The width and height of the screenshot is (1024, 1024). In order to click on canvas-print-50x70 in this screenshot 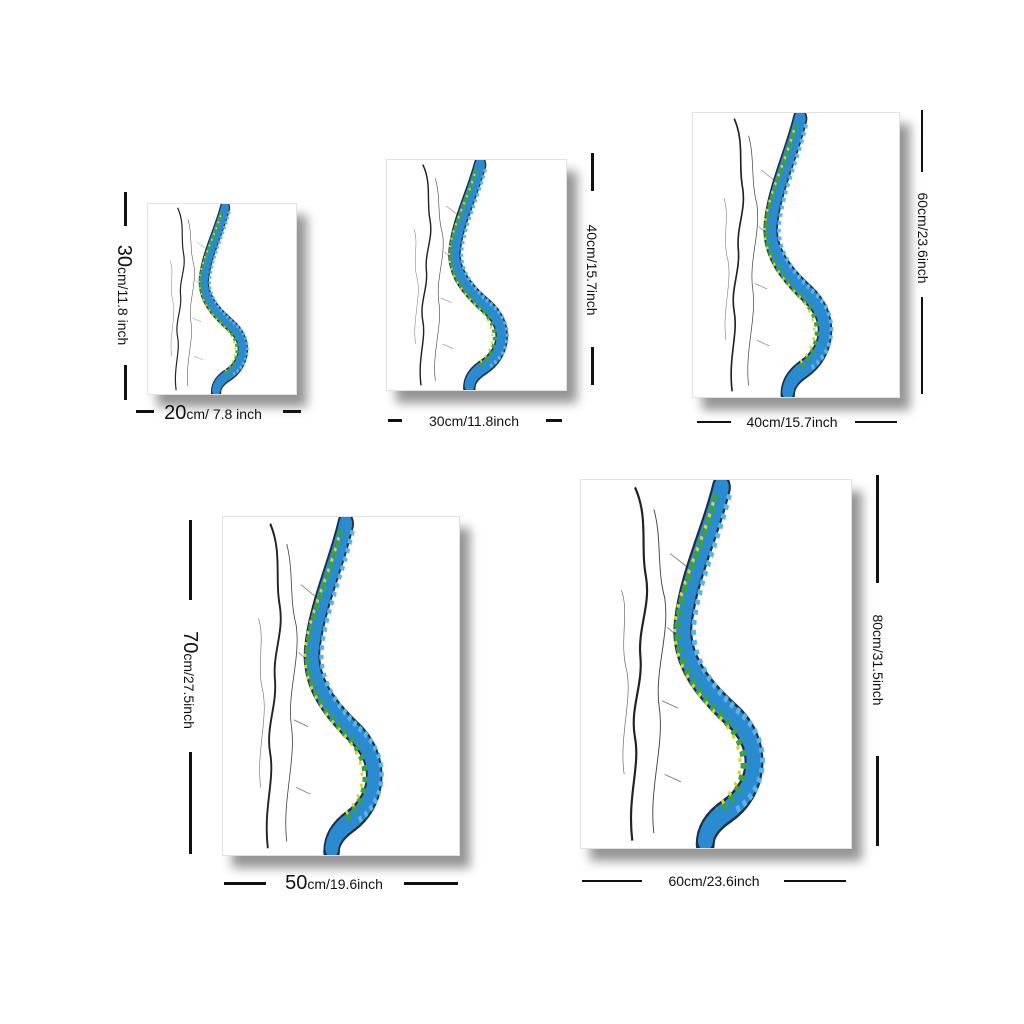, I will do `click(341, 686)`.